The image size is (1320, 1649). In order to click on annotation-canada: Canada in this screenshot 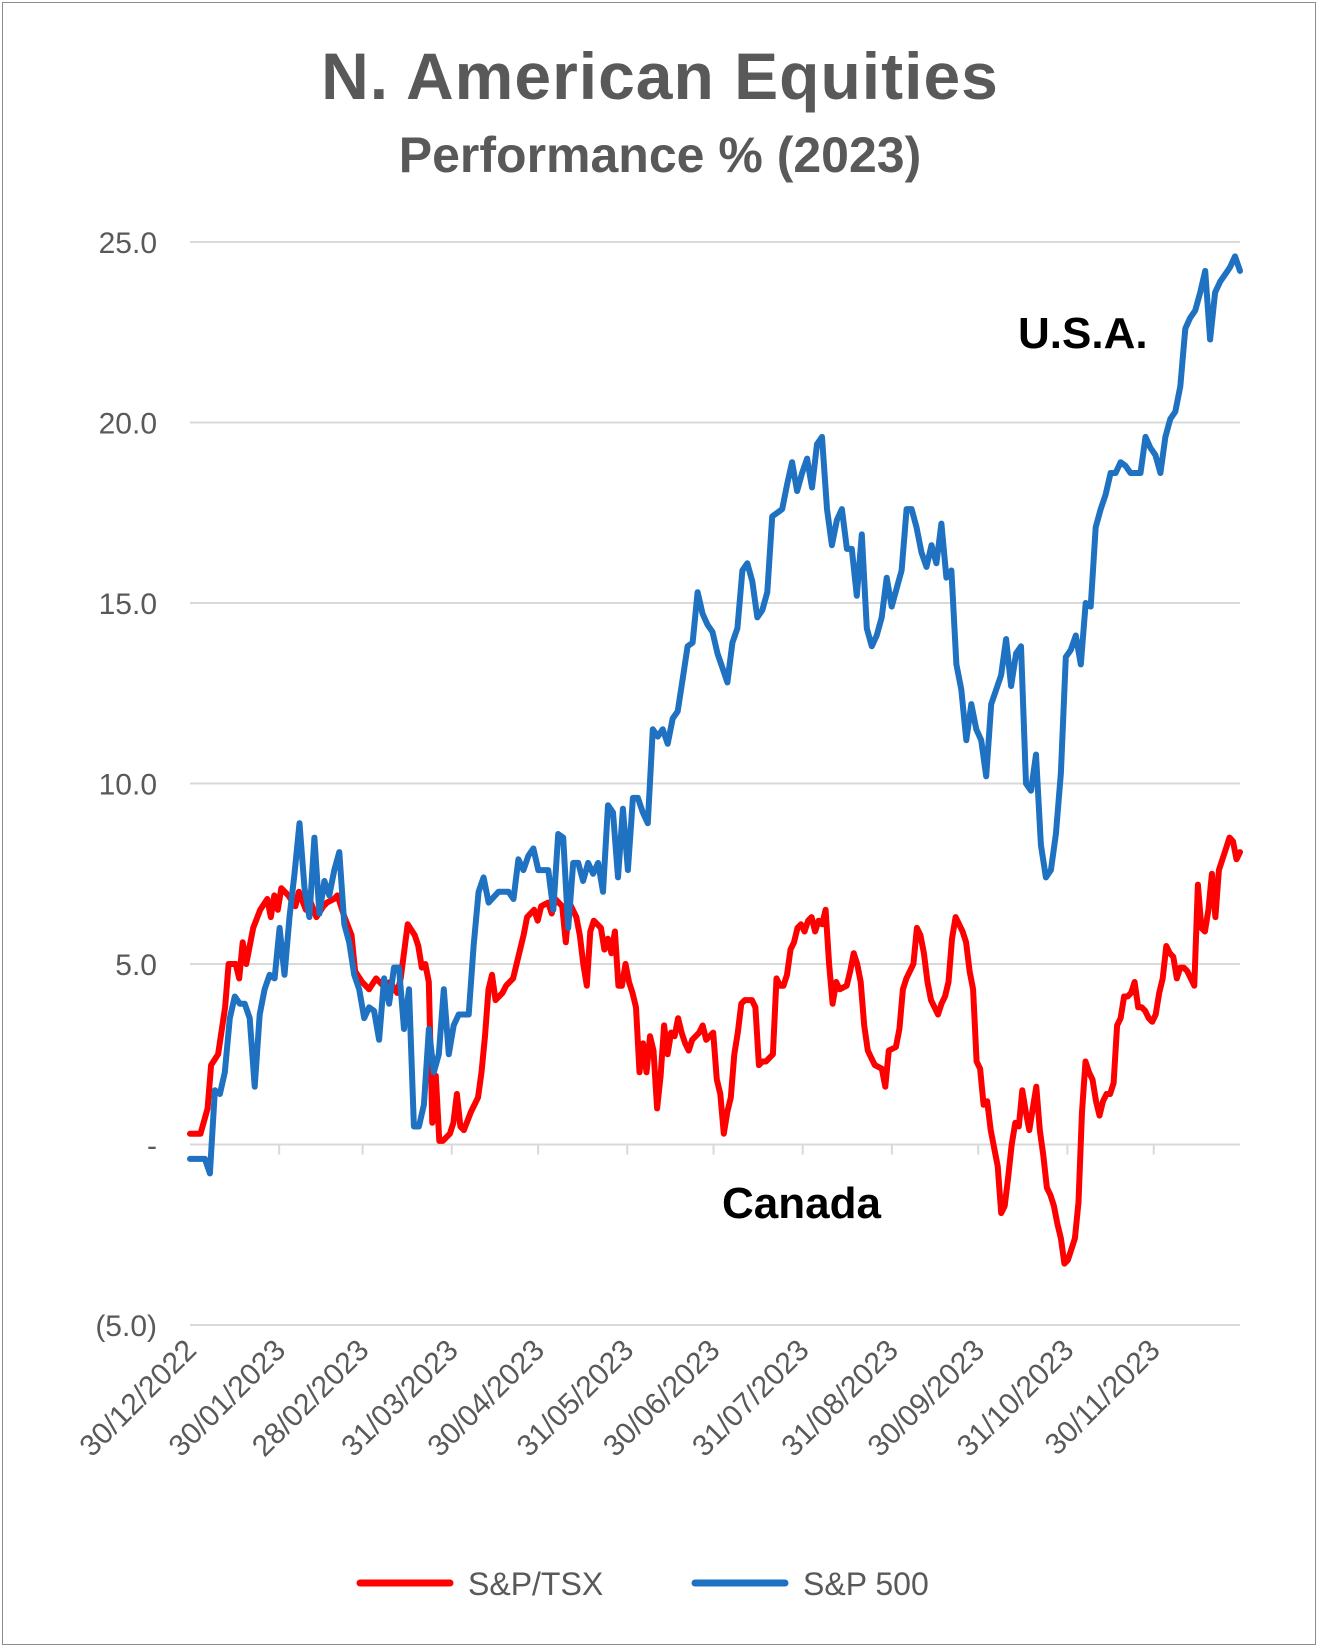, I will do `click(801, 1203)`.